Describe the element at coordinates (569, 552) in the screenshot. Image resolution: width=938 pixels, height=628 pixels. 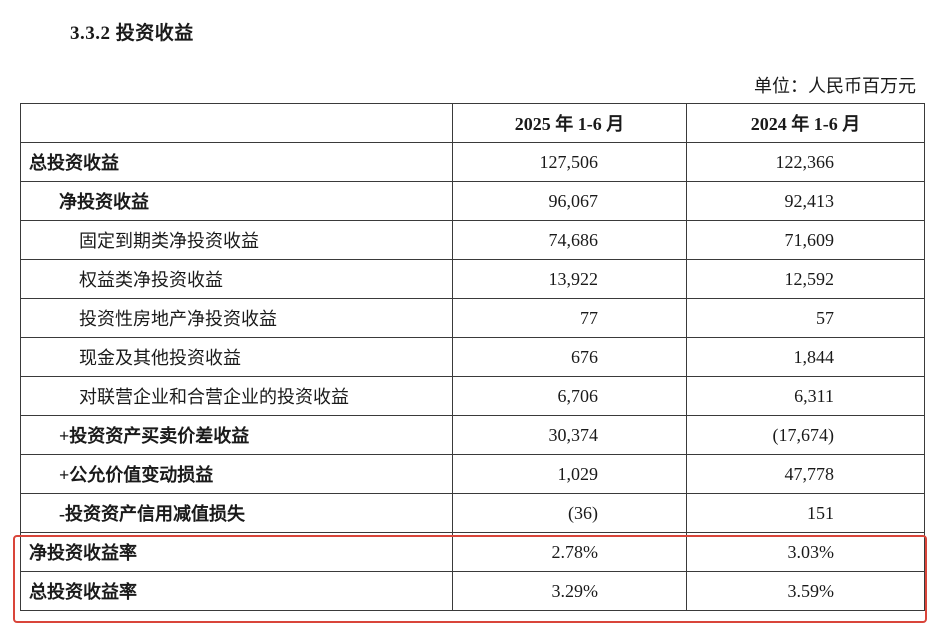
I see `value-2025: 2.78%` at that location.